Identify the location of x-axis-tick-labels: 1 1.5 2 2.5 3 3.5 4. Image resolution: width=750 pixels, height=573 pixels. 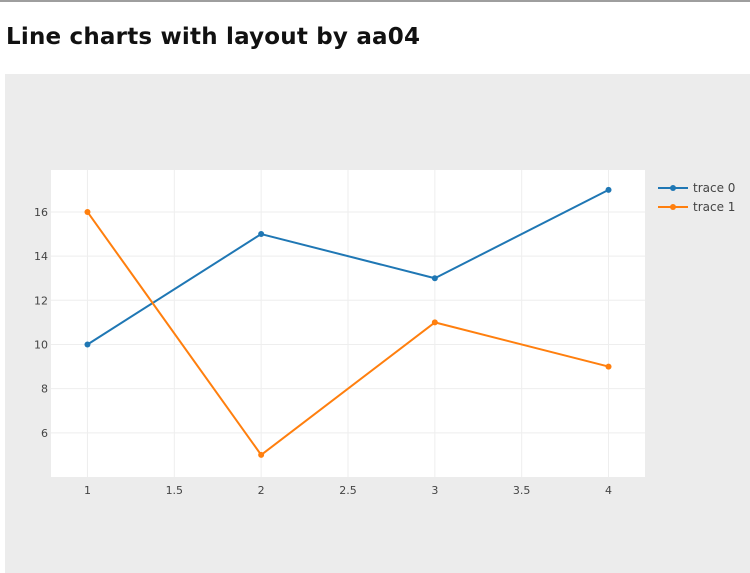
(348, 490).